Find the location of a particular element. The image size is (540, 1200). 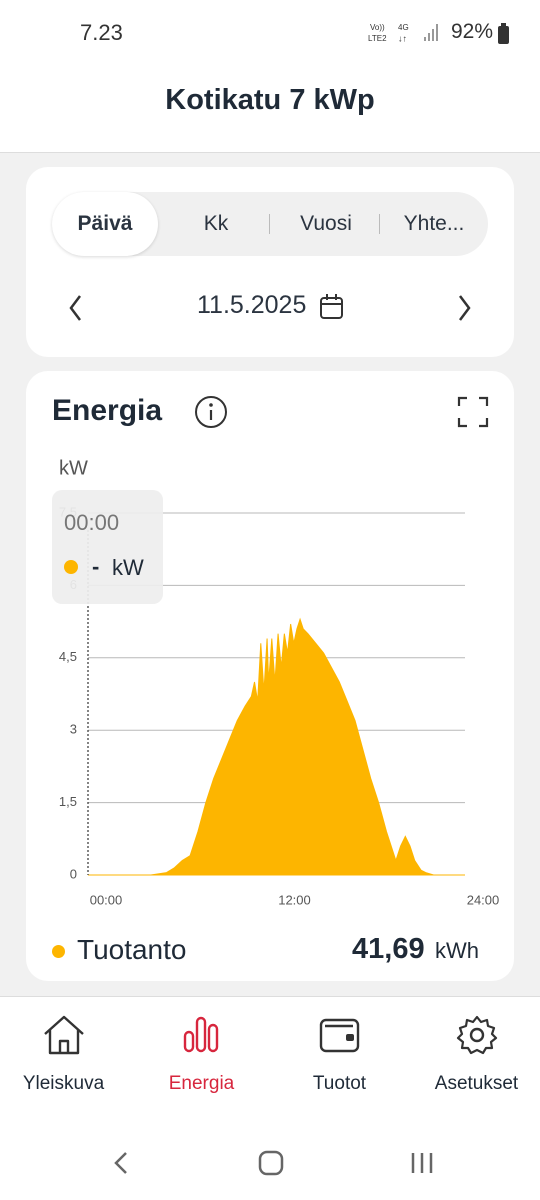

calendar-icon is located at coordinates (332, 307).